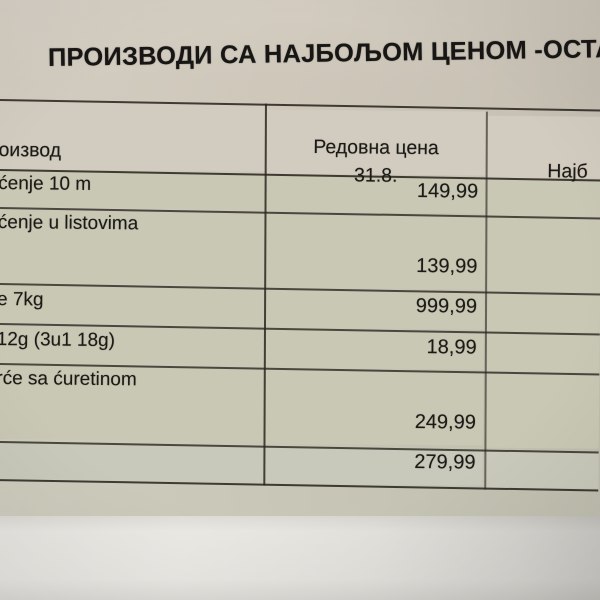 The height and width of the screenshot is (600, 600). What do you see at coordinates (445, 422) in the screenshot?
I see `regular-price-5: 249,99` at bounding box center [445, 422].